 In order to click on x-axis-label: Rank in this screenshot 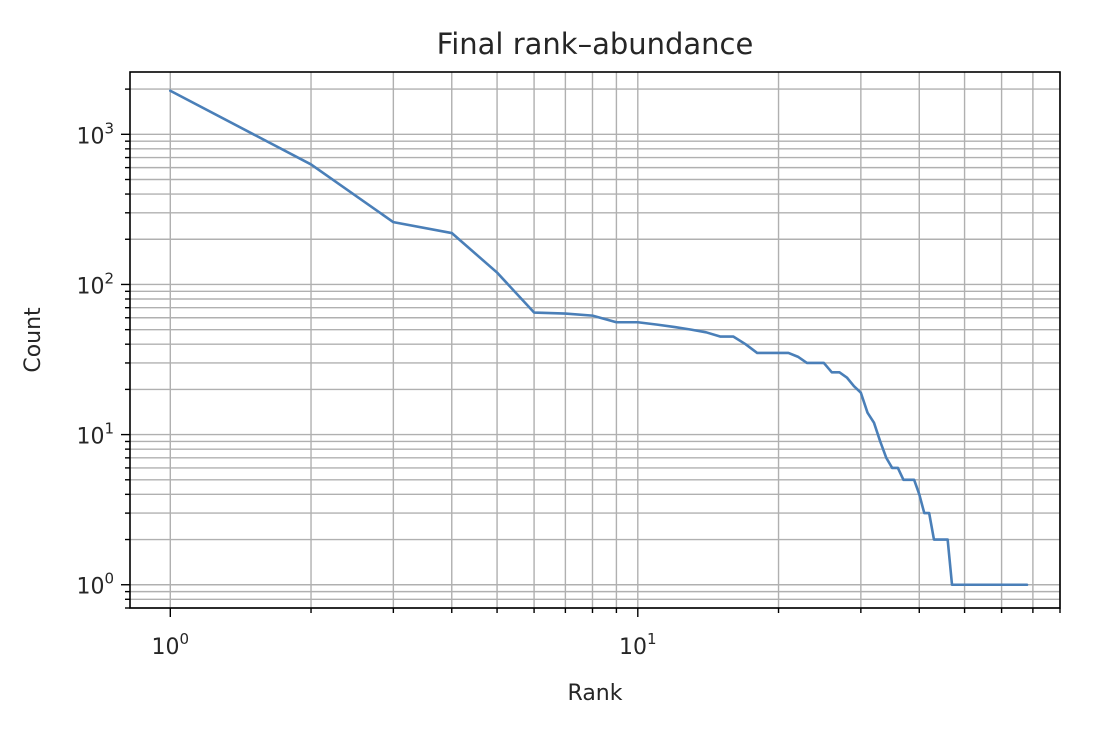, I will do `click(595, 693)`.